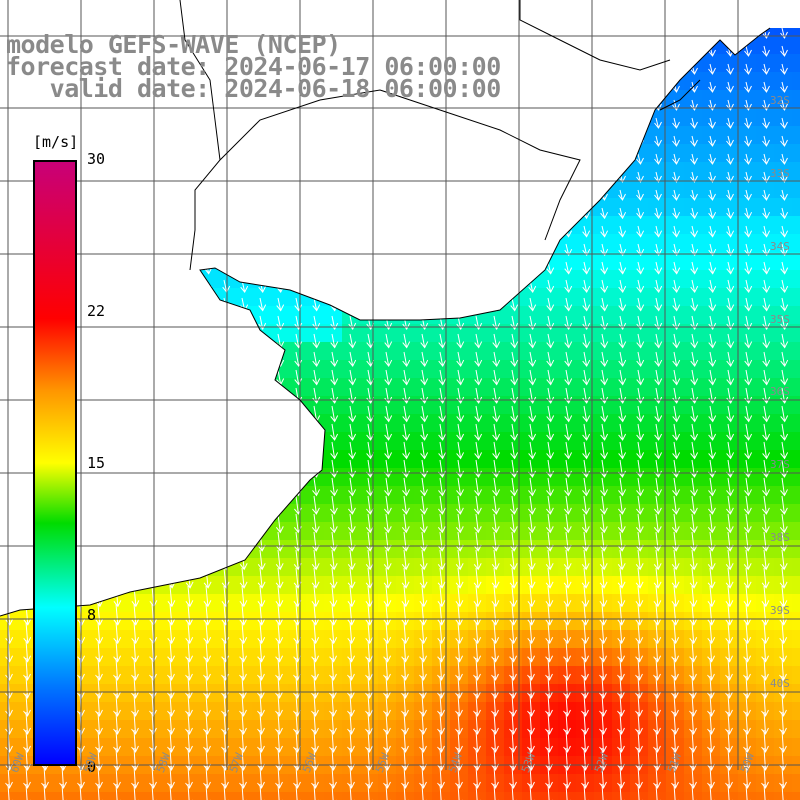  What do you see at coordinates (780, 246) in the screenshot?
I see `lat-label: 34S` at bounding box center [780, 246].